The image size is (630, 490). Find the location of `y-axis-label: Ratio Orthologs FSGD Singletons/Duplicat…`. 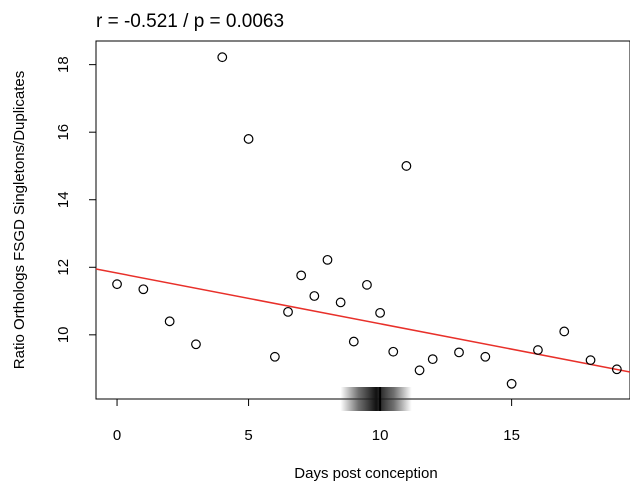

y-axis-label: Ratio Orthologs FSGD Singletons/Duplicat… is located at coordinates (19, 220).